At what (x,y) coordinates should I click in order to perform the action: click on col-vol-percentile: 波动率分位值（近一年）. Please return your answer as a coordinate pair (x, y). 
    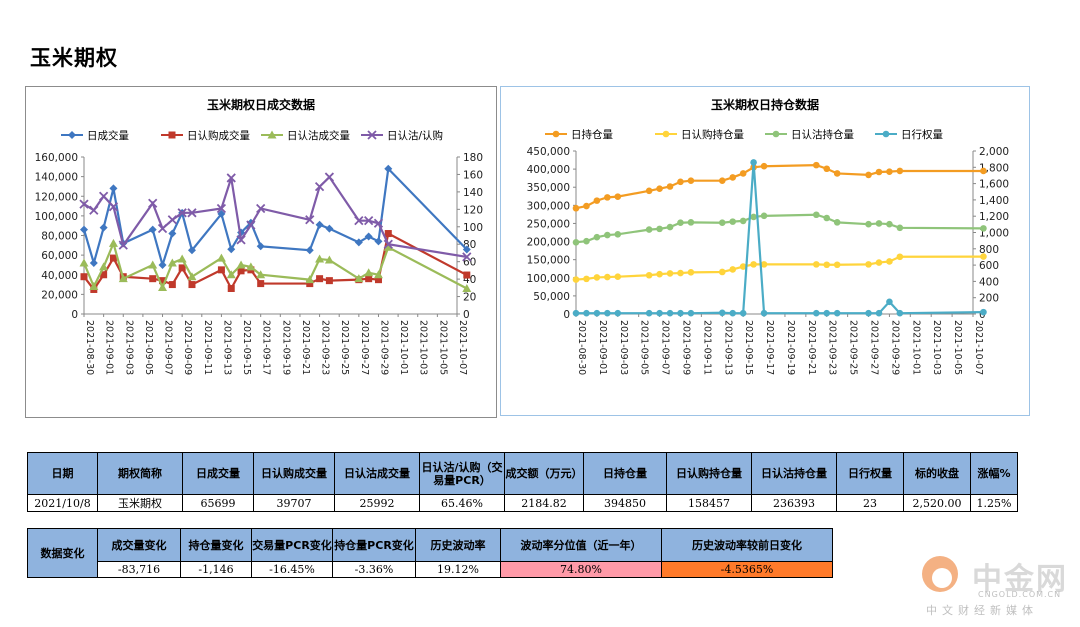
    Looking at the image, I should click on (581, 545).